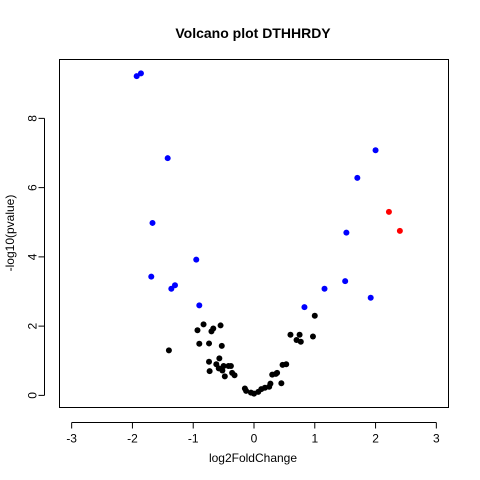 Image resolution: width=480 pixels, height=480 pixels. Describe the element at coordinates (71, 439) in the screenshot. I see `x-tick-label: -3` at that location.